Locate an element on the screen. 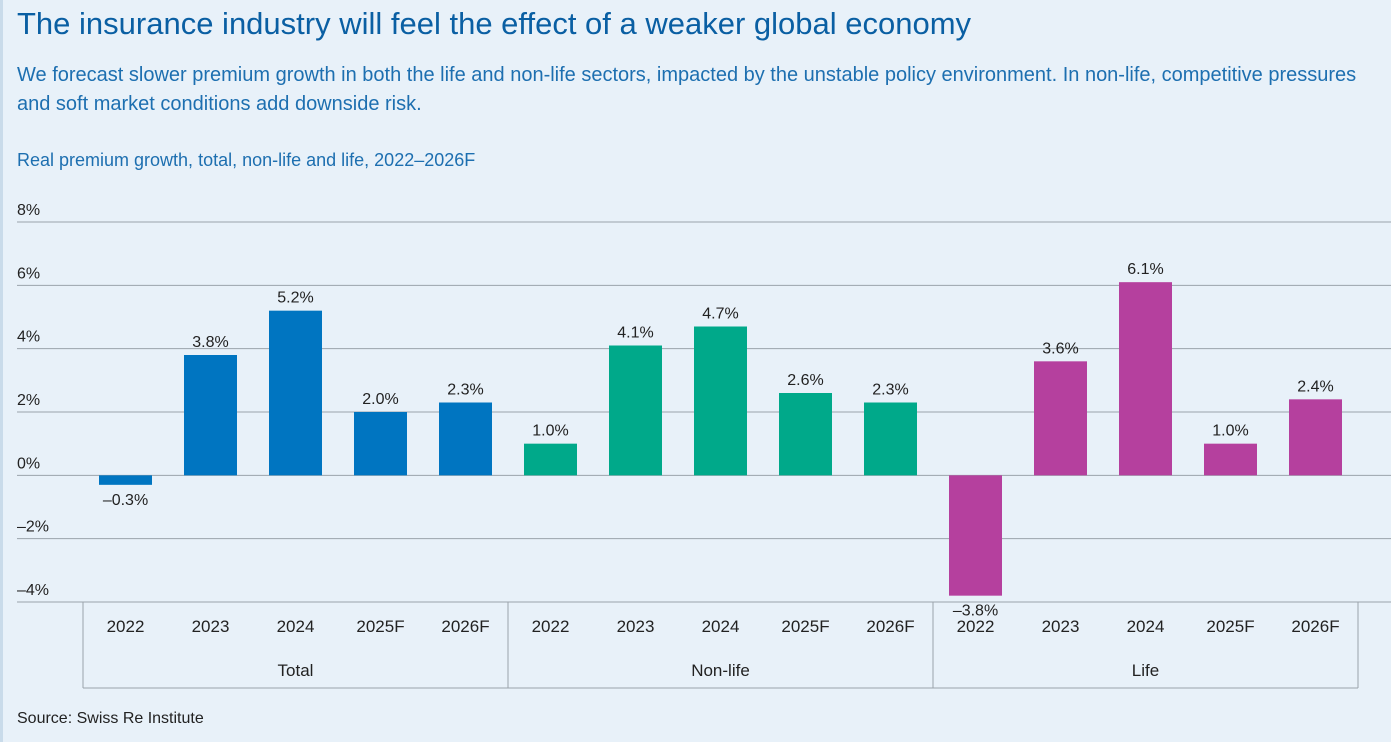 The image size is (1391, 742). data-label: –0.3% is located at coordinates (125, 500).